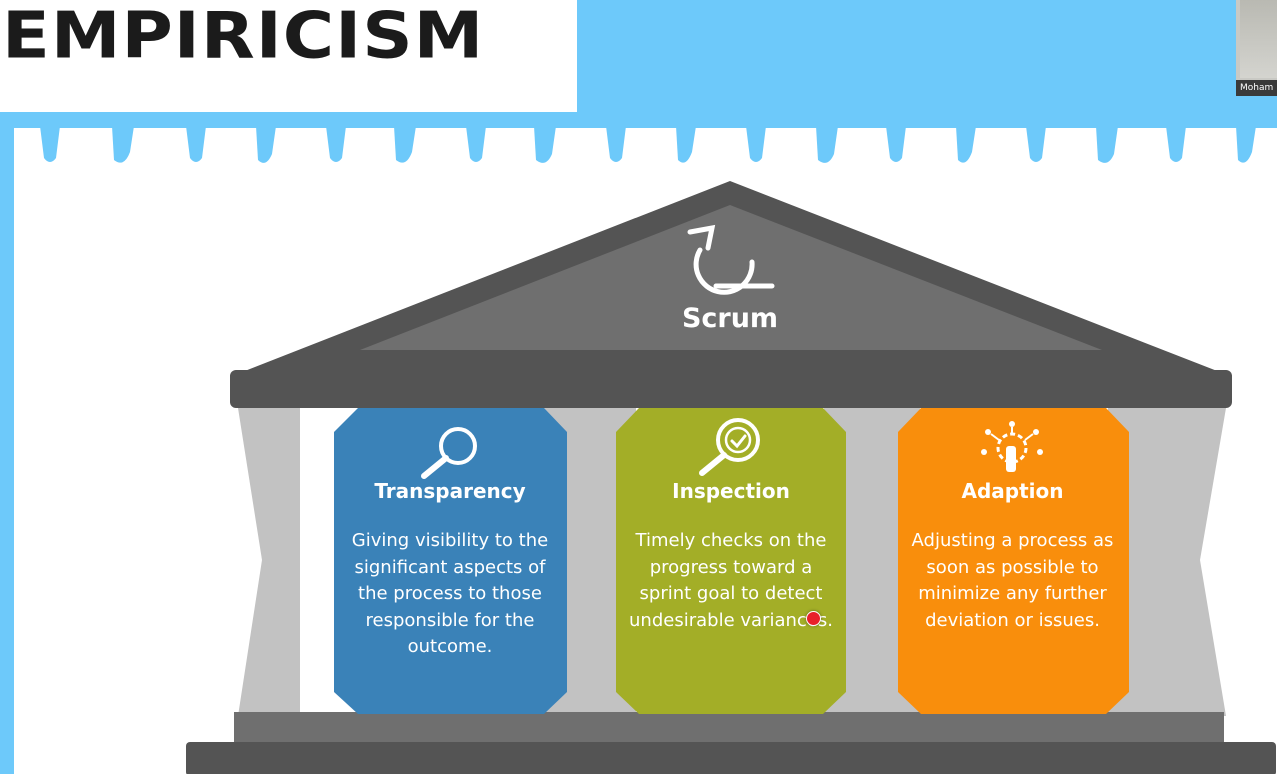  I want to click on pillar-adaption-title: Adaption, so click(1012, 491).